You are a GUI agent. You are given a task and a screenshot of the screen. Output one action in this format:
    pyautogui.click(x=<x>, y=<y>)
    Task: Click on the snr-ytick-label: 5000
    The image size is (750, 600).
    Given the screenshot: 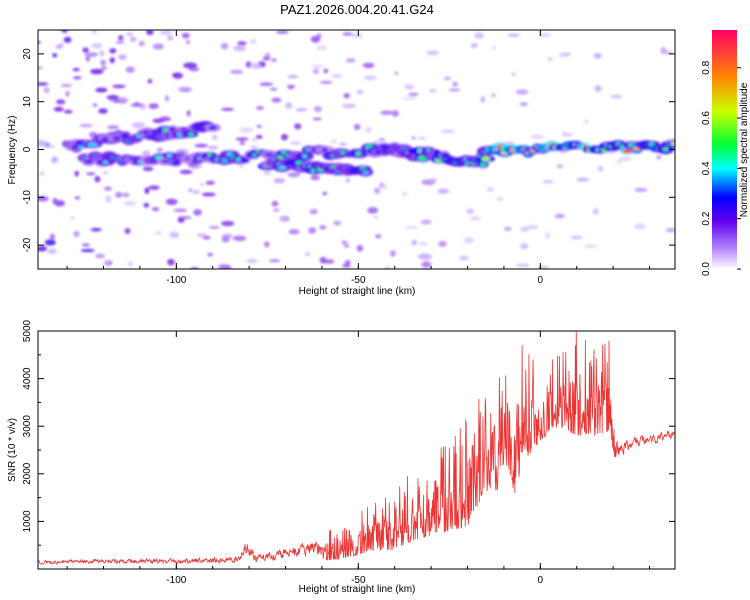 What is the action you would take?
    pyautogui.click(x=27, y=330)
    